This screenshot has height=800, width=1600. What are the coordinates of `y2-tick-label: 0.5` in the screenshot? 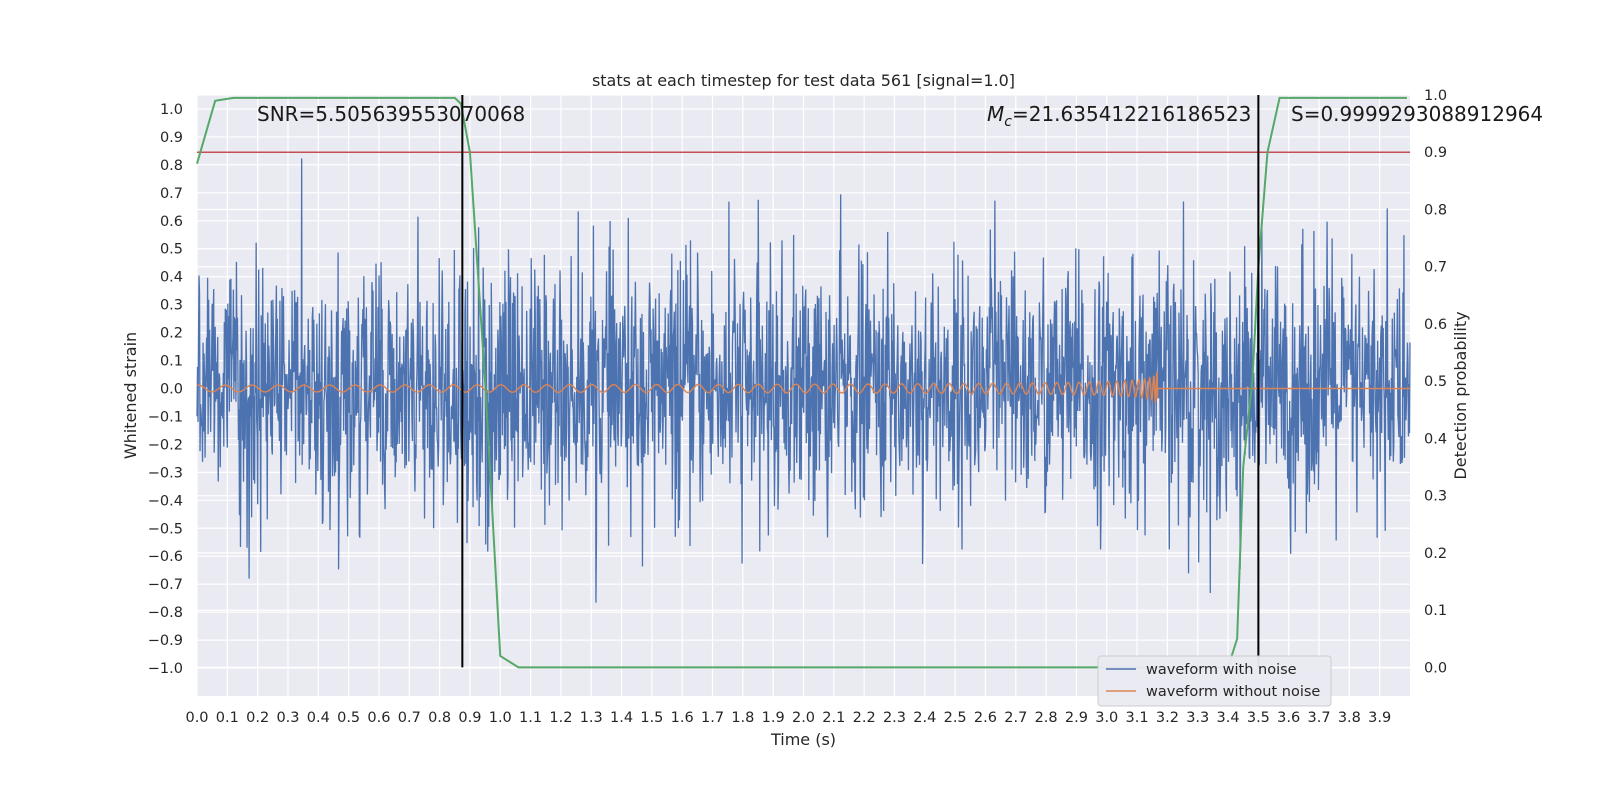 It's located at (1435, 382).